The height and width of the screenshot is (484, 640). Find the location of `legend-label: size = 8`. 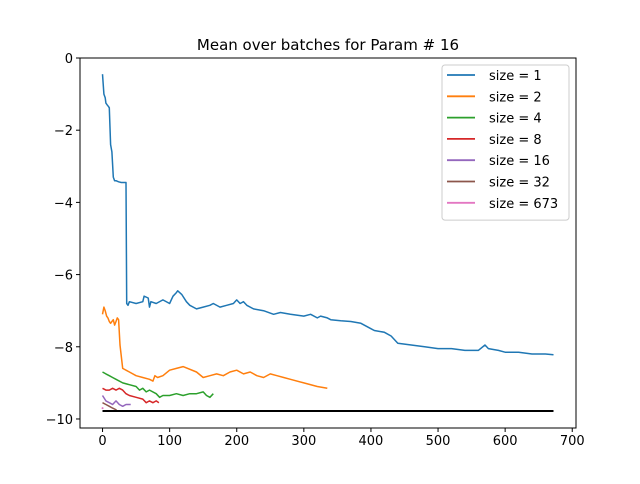

legend-label: size = 8 is located at coordinates (515, 140).